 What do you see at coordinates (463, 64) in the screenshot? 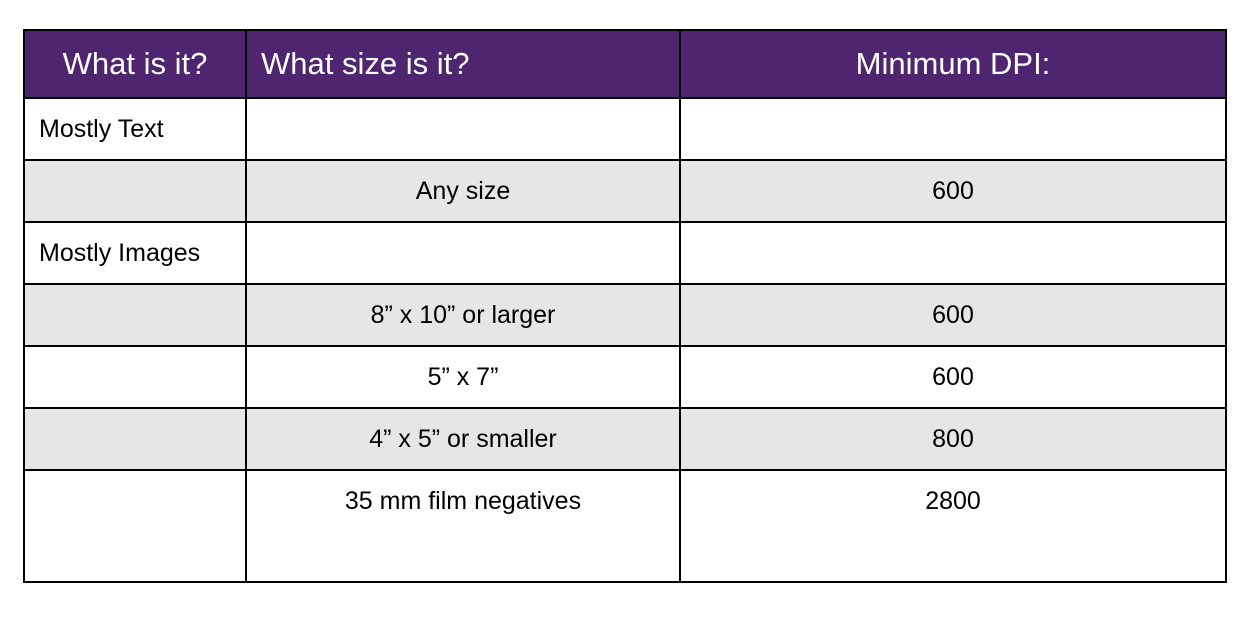
I see `header-what-size: What size is it?` at bounding box center [463, 64].